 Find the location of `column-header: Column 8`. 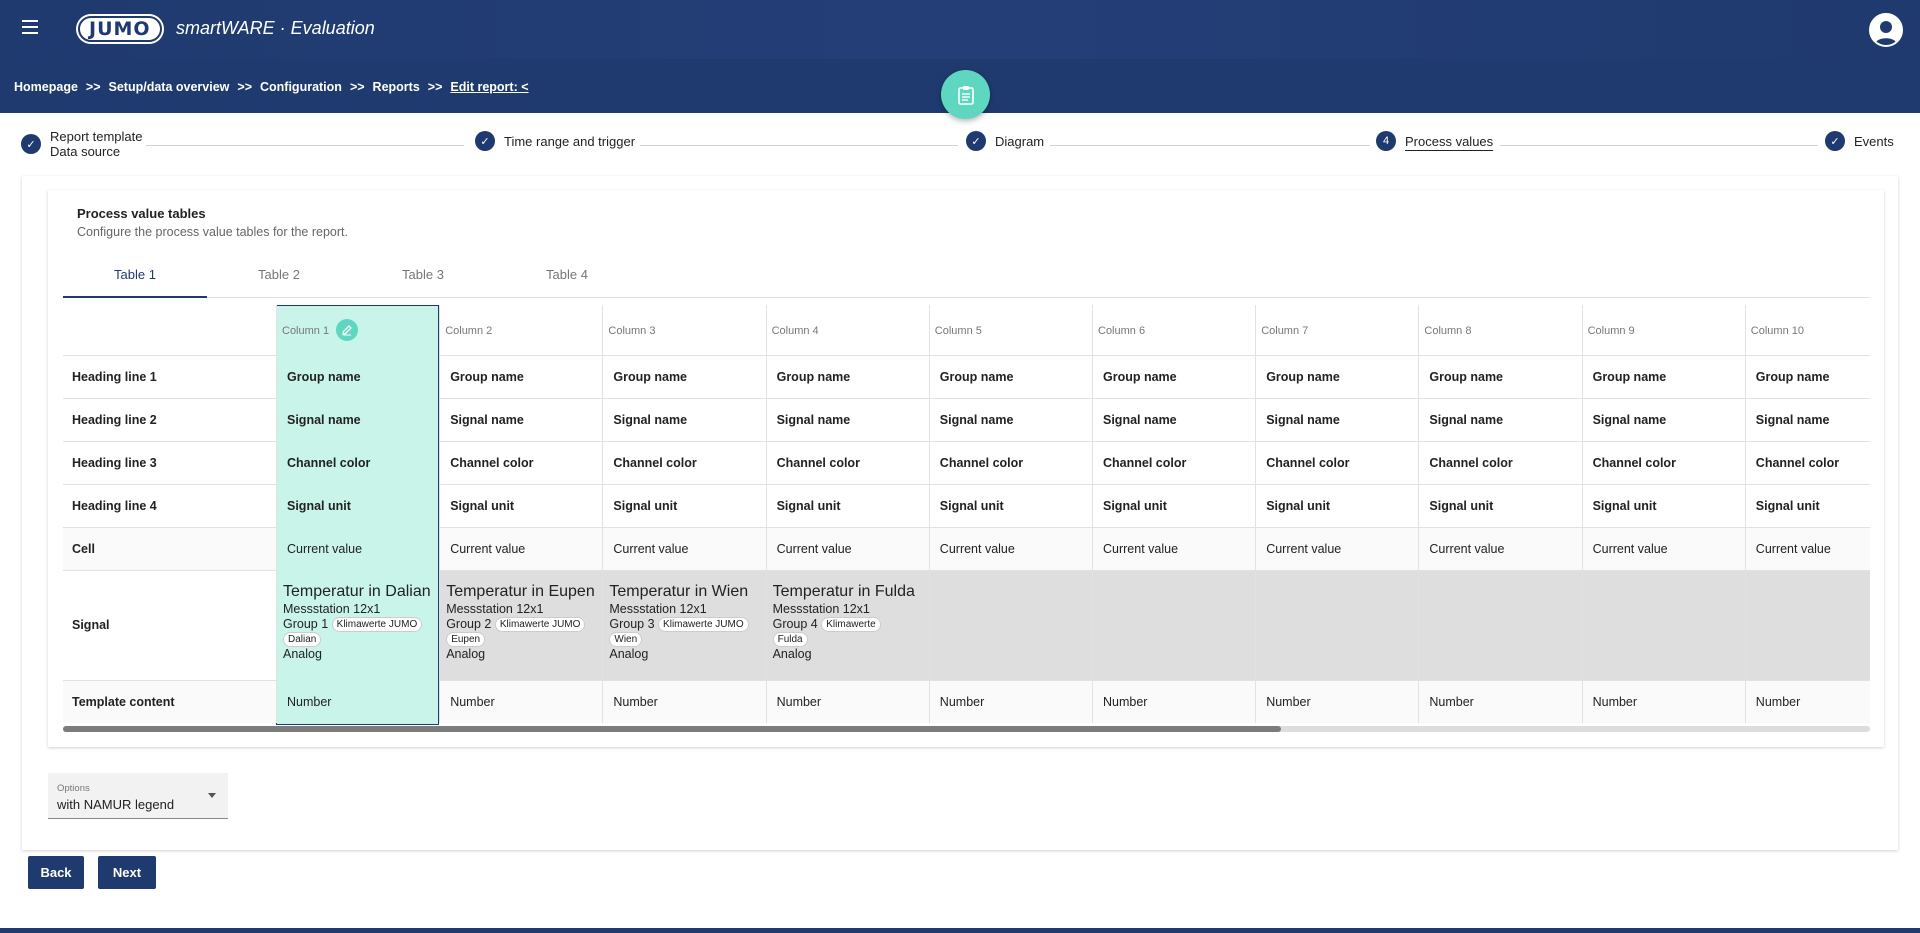

column-header: Column 8 is located at coordinates (1499, 330).